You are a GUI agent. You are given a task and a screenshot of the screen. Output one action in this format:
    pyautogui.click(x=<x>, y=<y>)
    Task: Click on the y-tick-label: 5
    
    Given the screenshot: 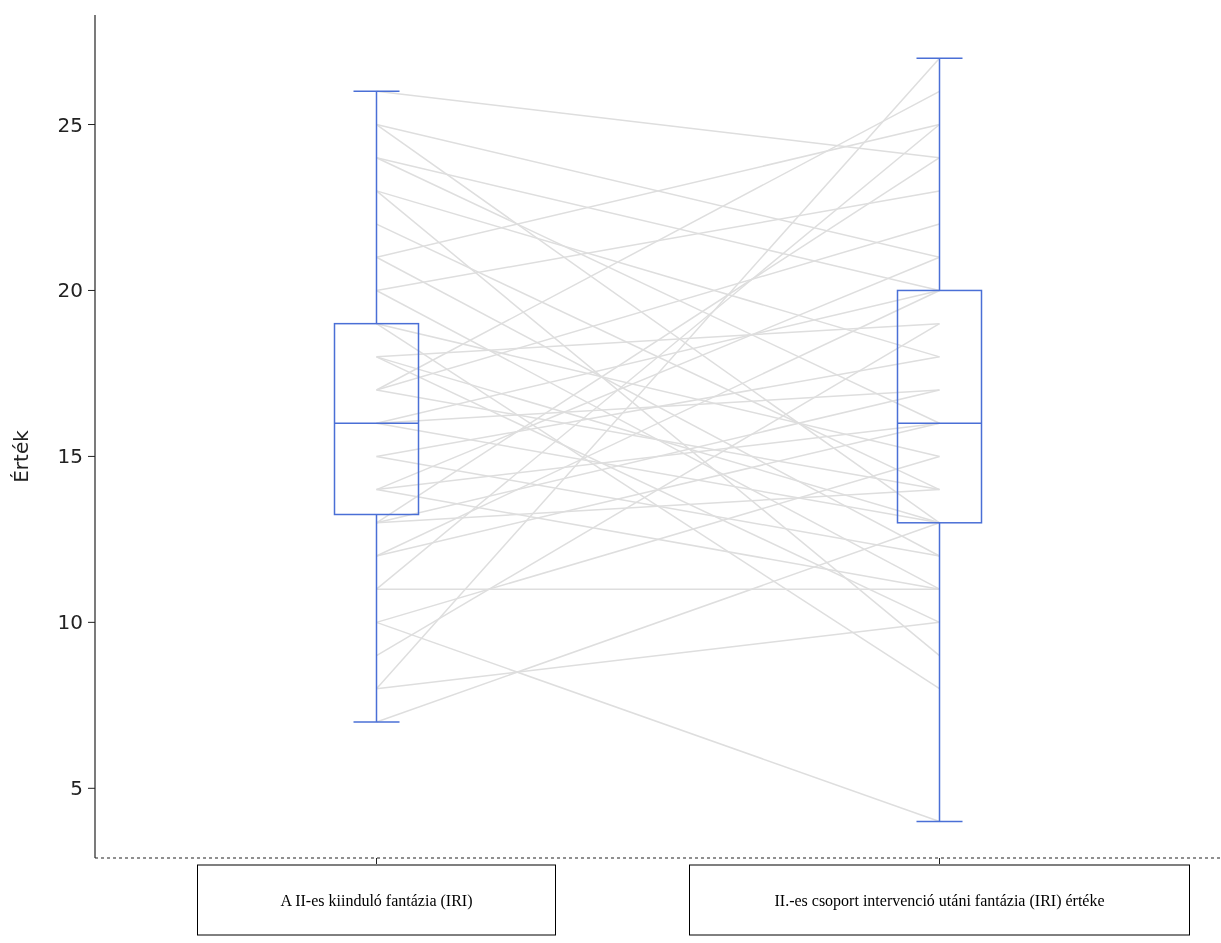 What is the action you would take?
    pyautogui.click(x=76, y=788)
    